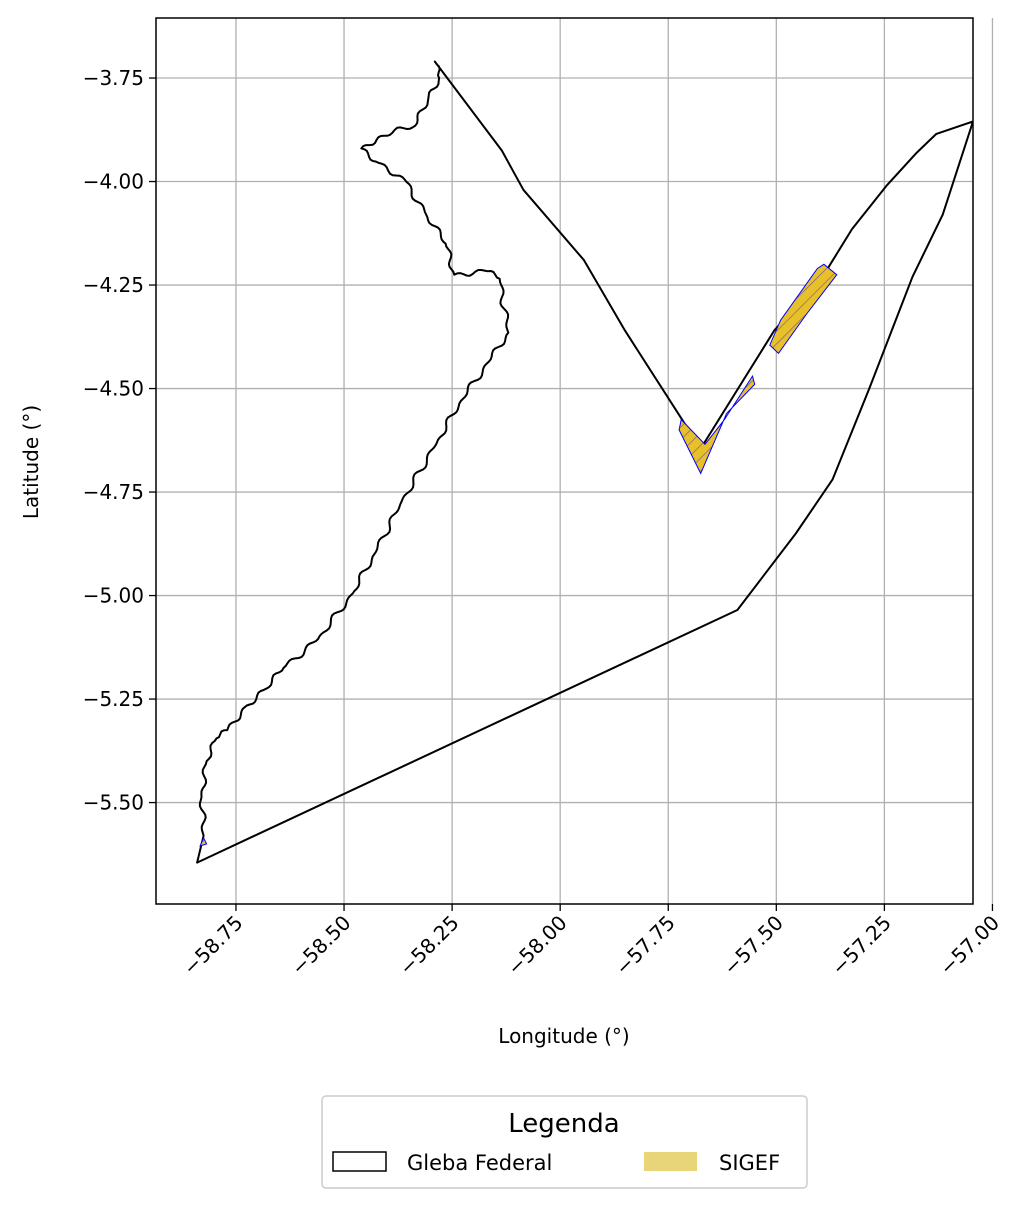  What do you see at coordinates (753, 945) in the screenshot?
I see `x-tick-label: −57.50` at bounding box center [753, 945].